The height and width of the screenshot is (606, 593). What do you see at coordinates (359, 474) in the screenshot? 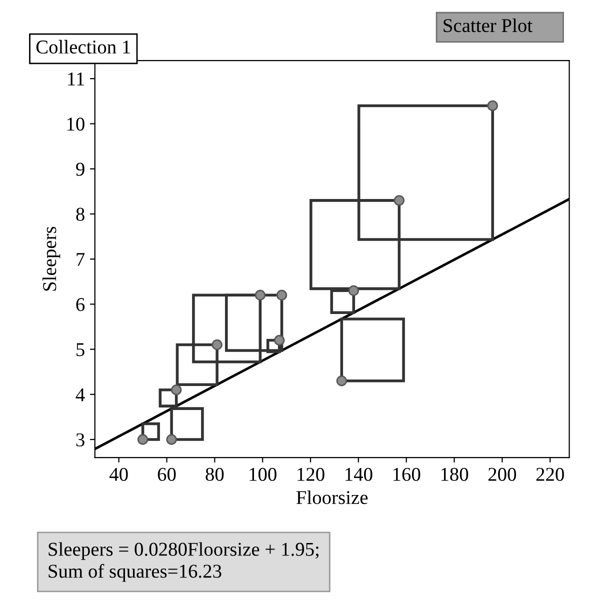
I see `x-tick-label: 140` at bounding box center [359, 474].